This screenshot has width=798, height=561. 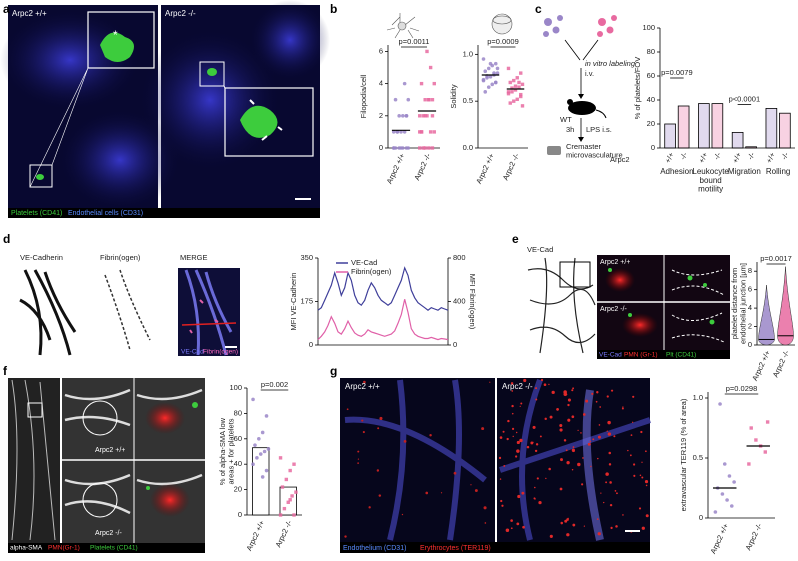 I want to click on y-tick-label: 20, so click(x=238, y=489).